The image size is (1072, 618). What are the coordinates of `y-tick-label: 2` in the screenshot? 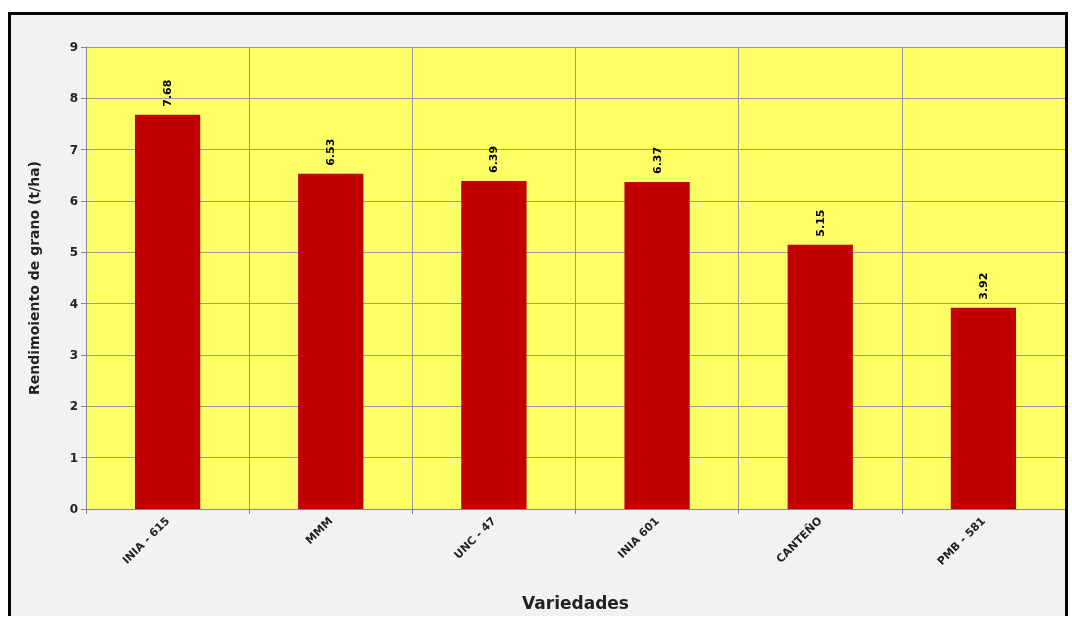 It's located at (73, 406).